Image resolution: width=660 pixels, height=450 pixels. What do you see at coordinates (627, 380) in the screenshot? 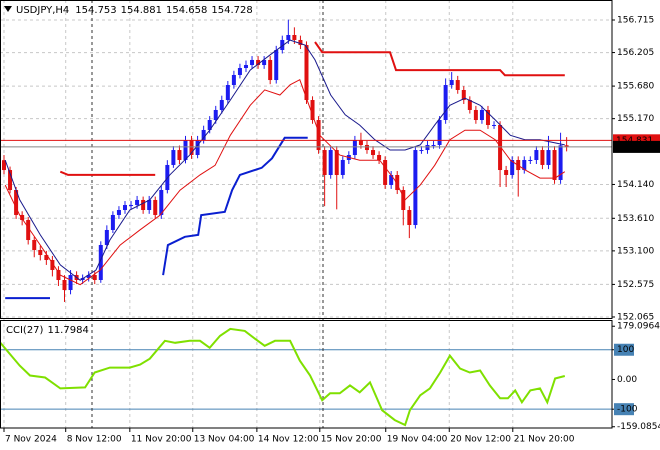
I see `y-tick-label: 0.00` at bounding box center [627, 380].